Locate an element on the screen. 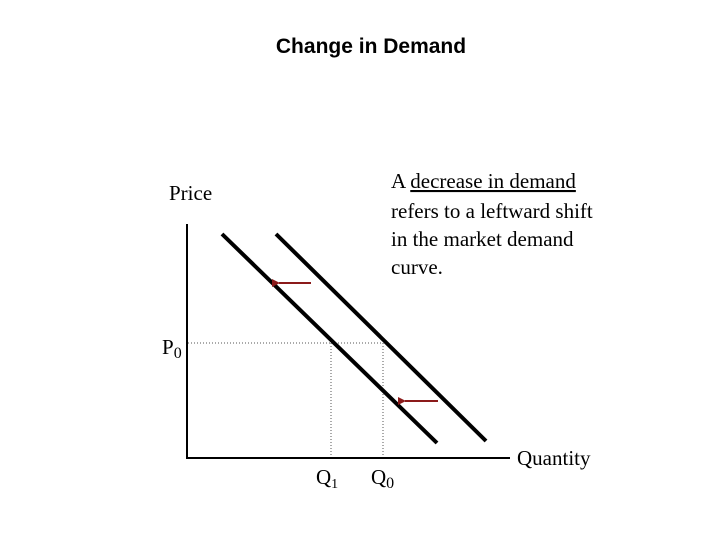 Image resolution: width=720 pixels, height=540 pixels. x-axis-label: Quantity is located at coordinates (554, 458).